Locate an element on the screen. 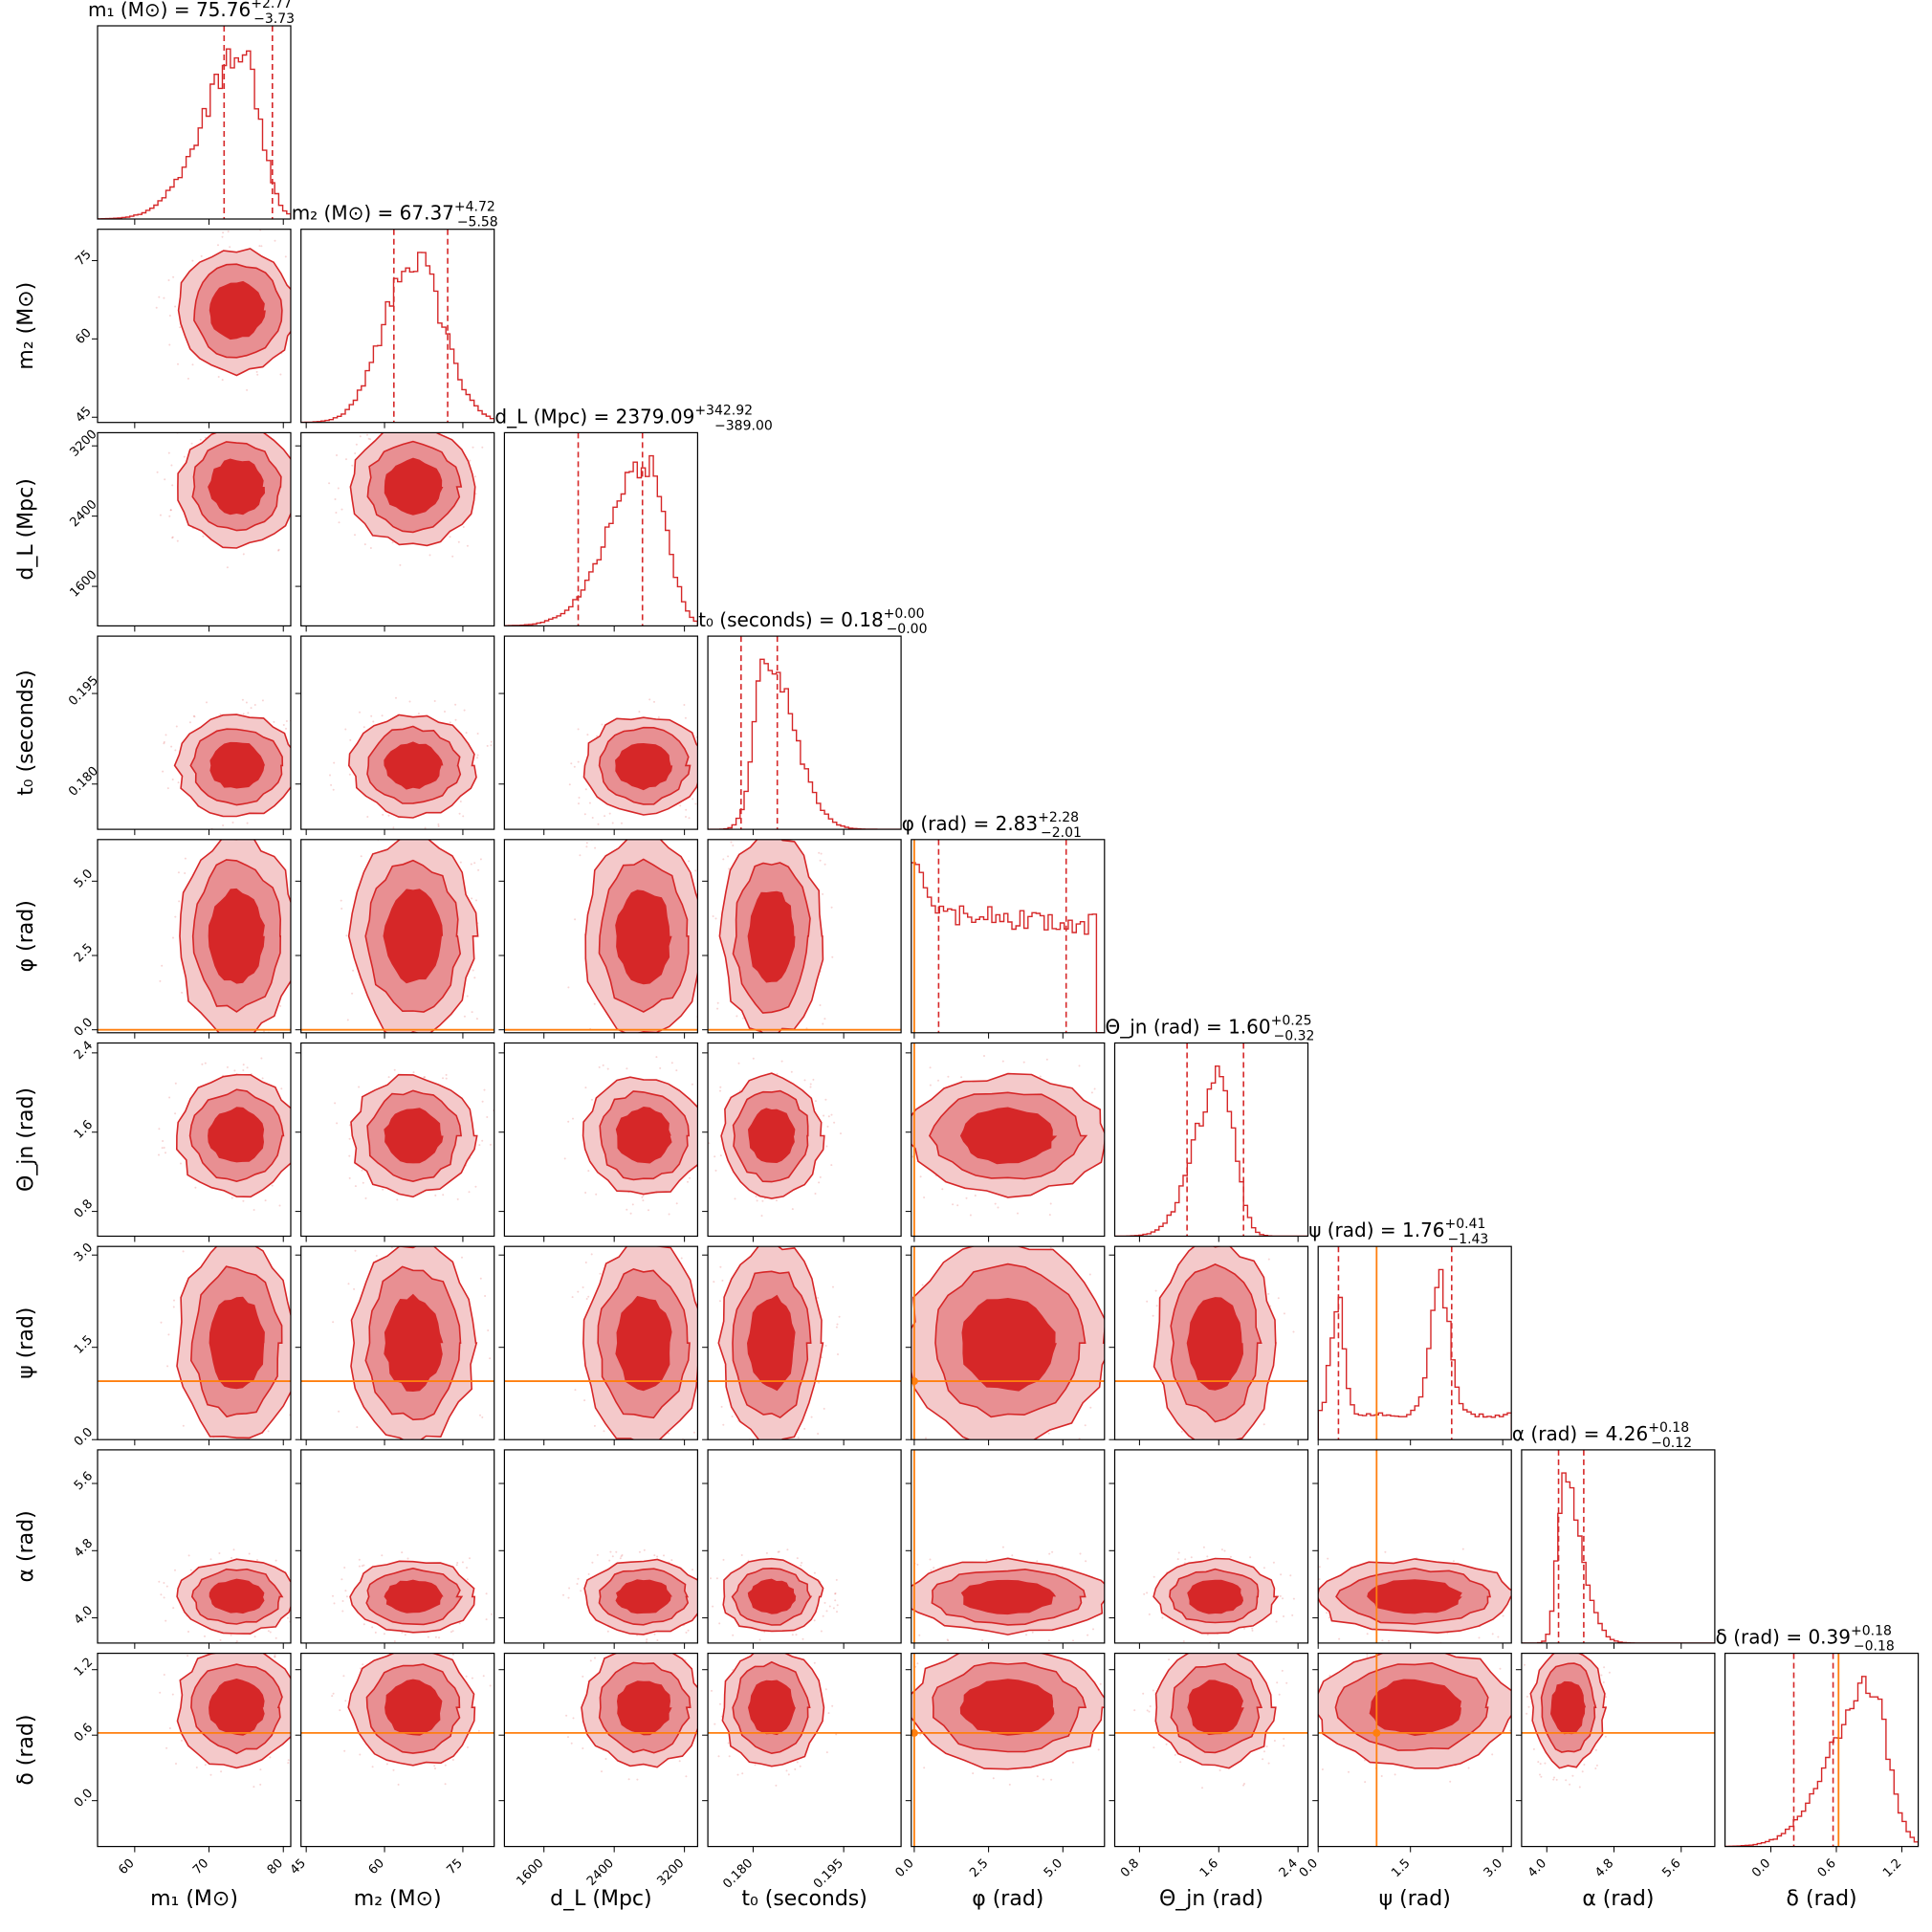 This screenshot has height=1932, width=1932. histogram-psi is located at coordinates (1415, 1354).